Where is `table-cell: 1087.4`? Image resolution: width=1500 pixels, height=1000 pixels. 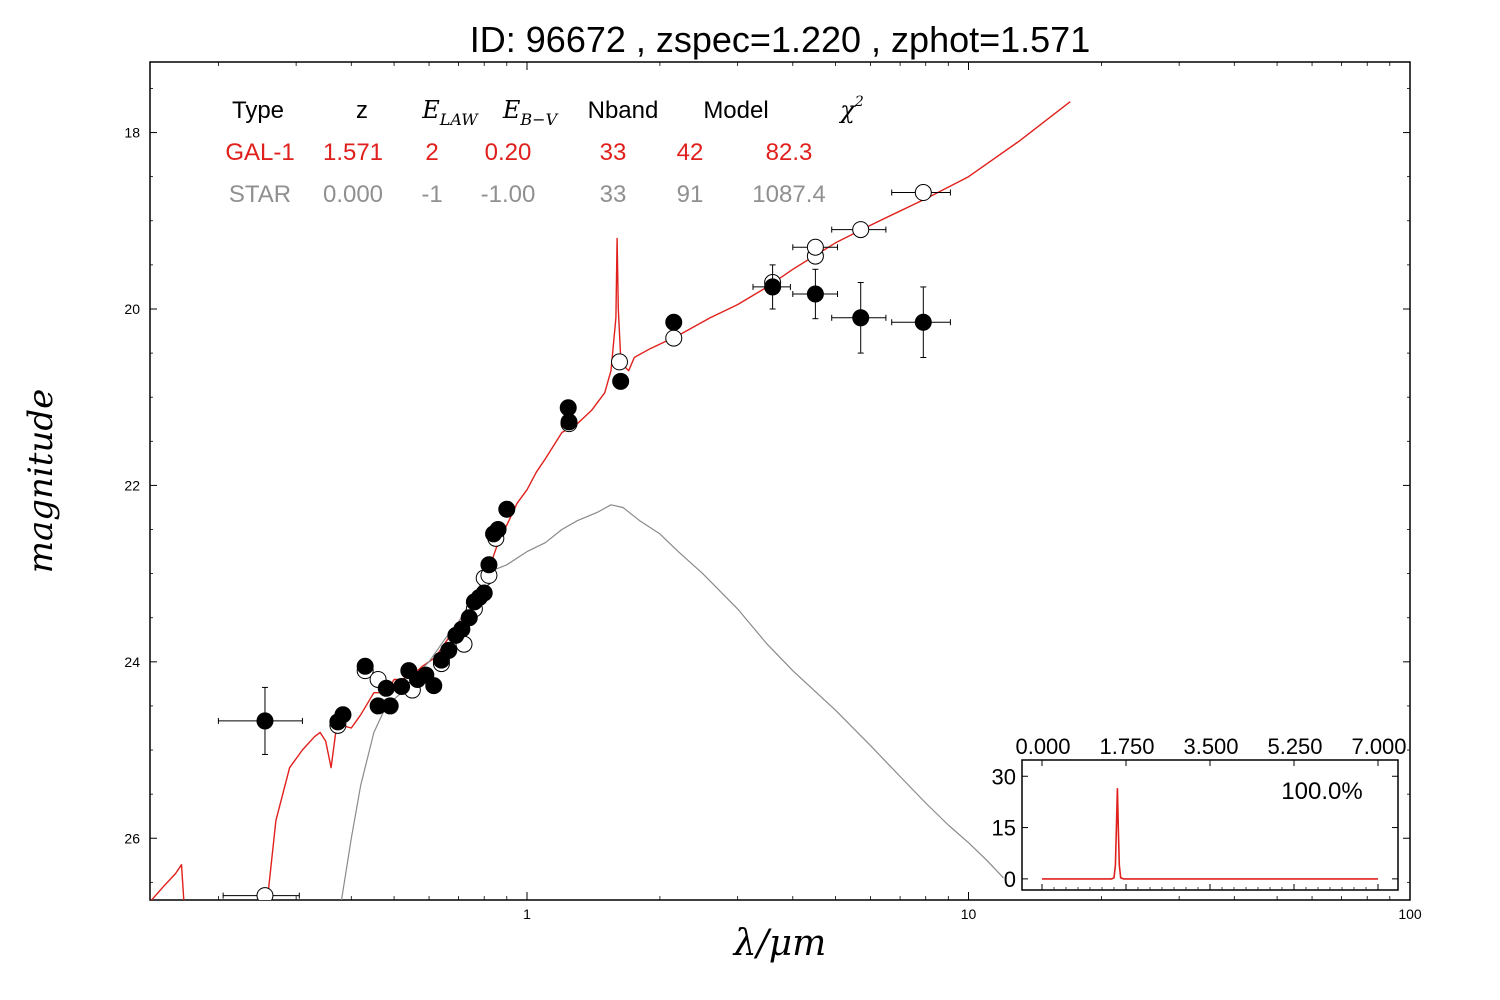 table-cell: 1087.4 is located at coordinates (788, 194).